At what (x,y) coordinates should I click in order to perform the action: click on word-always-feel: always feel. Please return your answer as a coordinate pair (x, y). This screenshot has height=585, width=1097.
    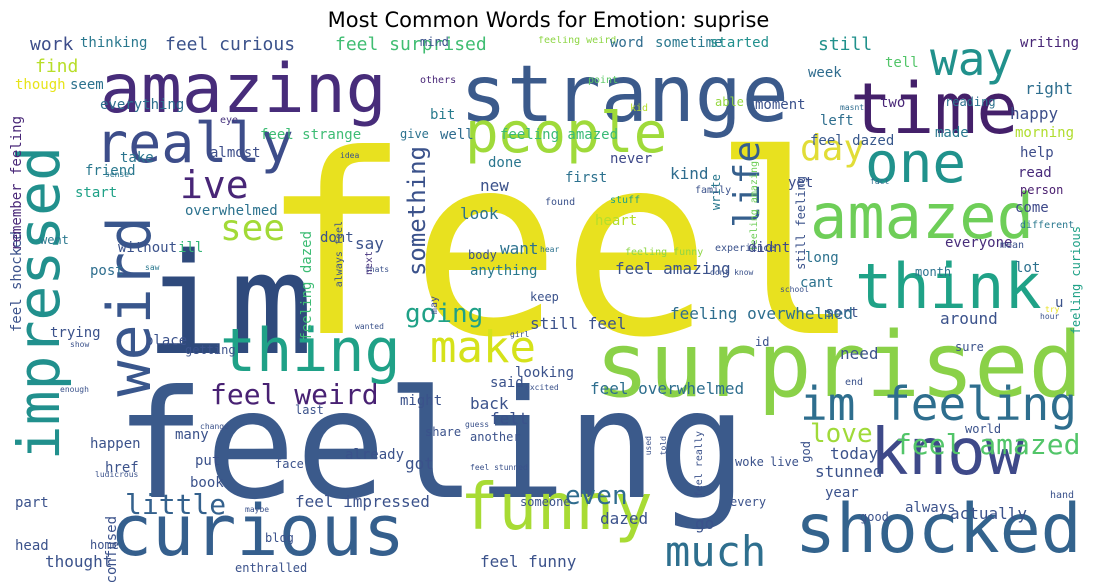
    Looking at the image, I should click on (339, 254).